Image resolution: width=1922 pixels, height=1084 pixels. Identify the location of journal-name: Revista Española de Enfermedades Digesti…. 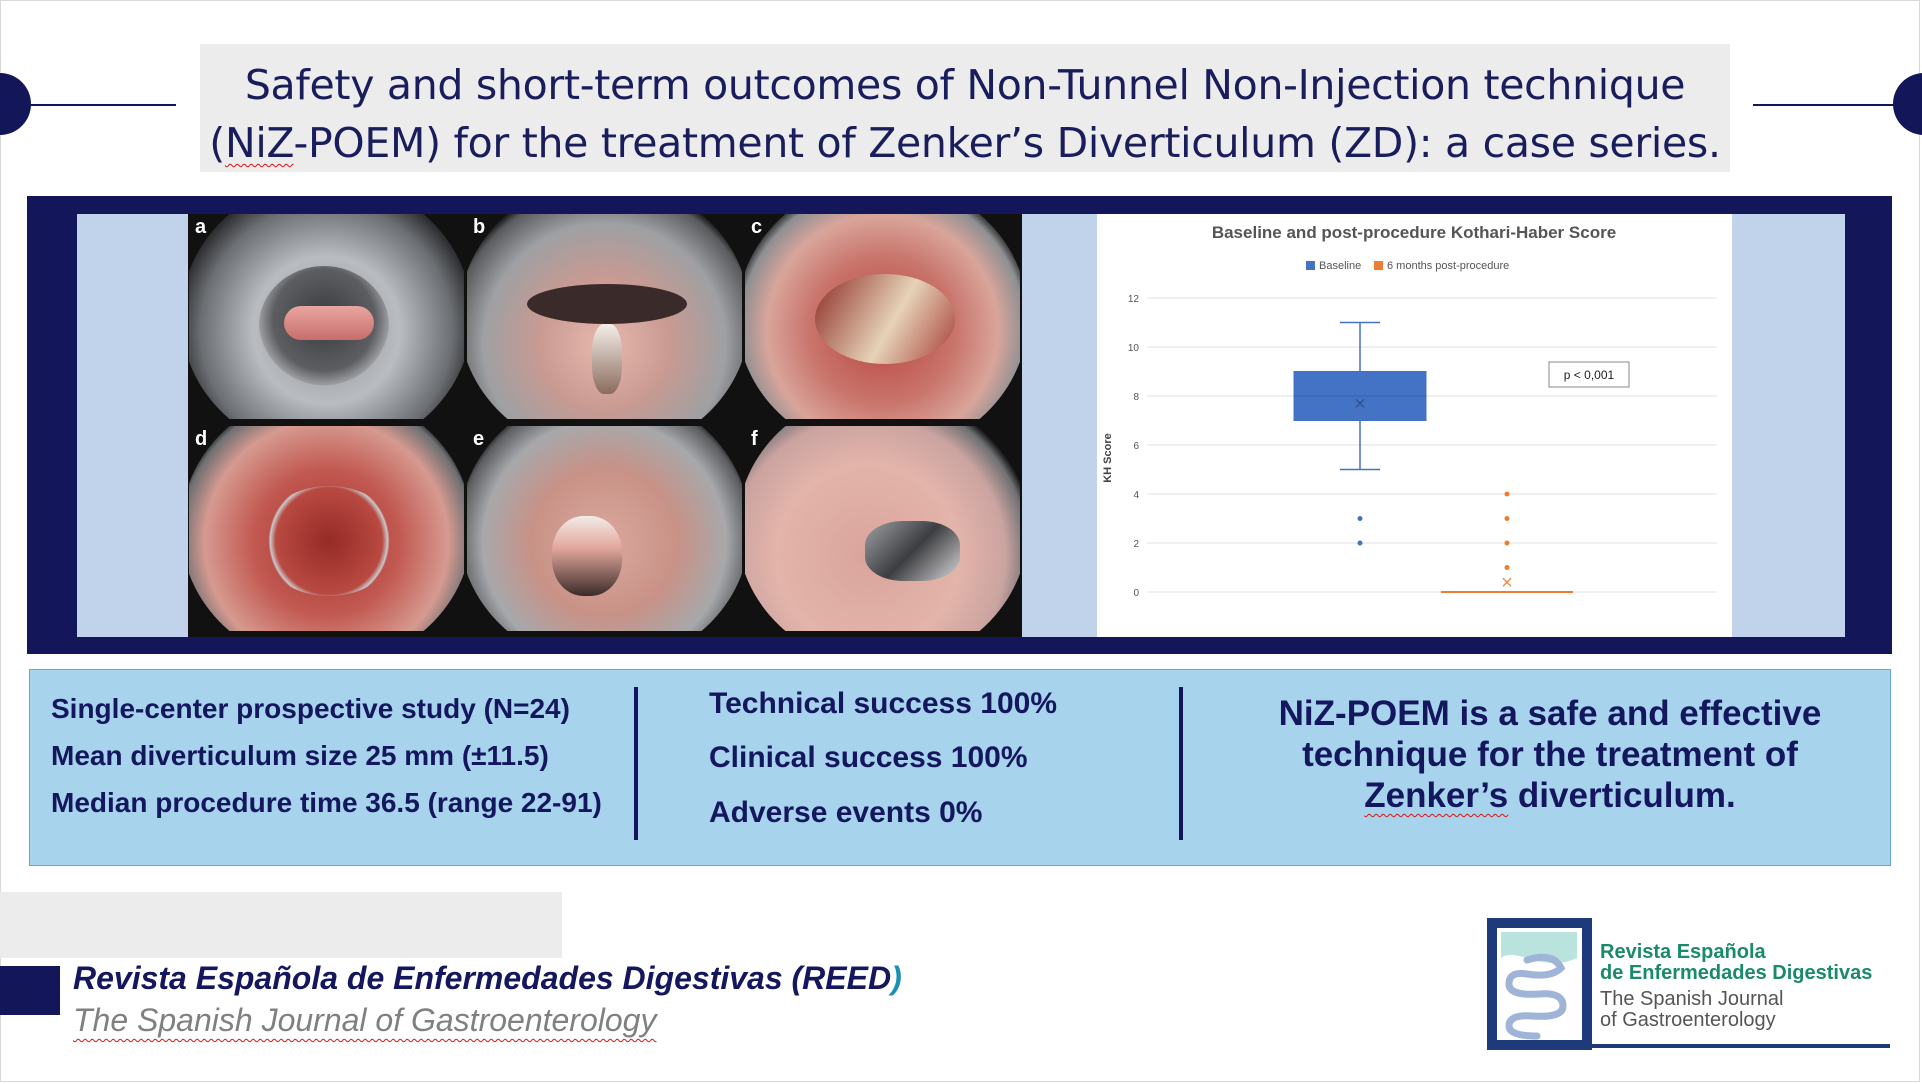
(487, 978).